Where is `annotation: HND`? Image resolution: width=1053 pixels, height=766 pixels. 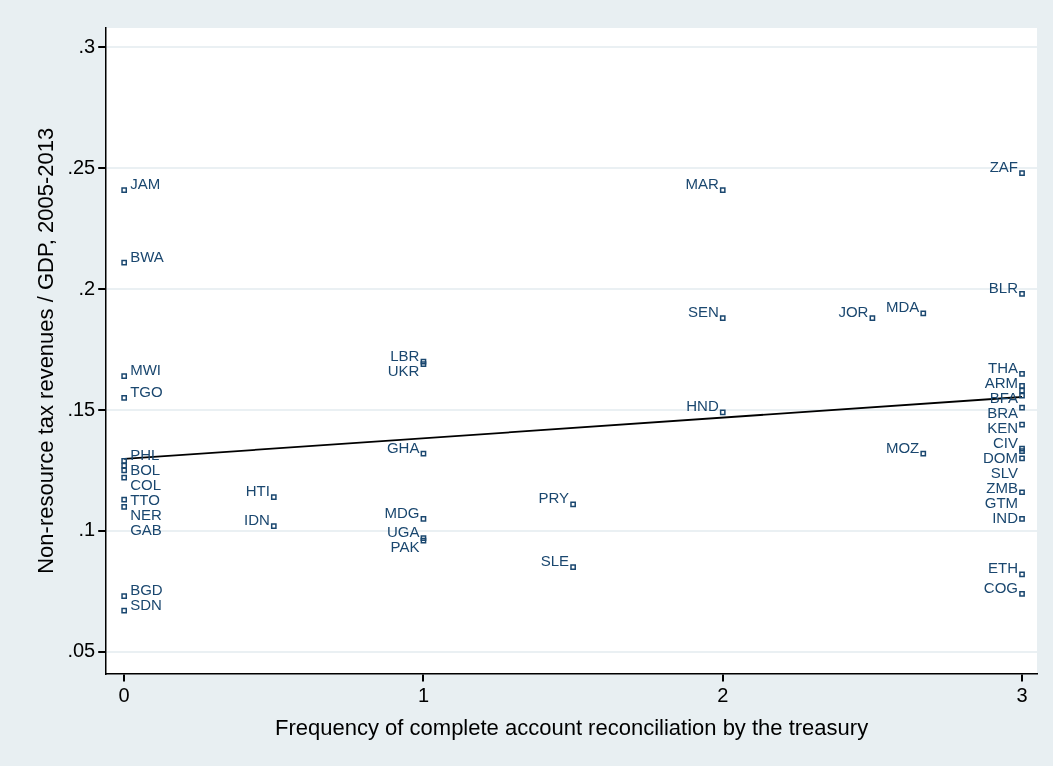
annotation: HND is located at coordinates (702, 406).